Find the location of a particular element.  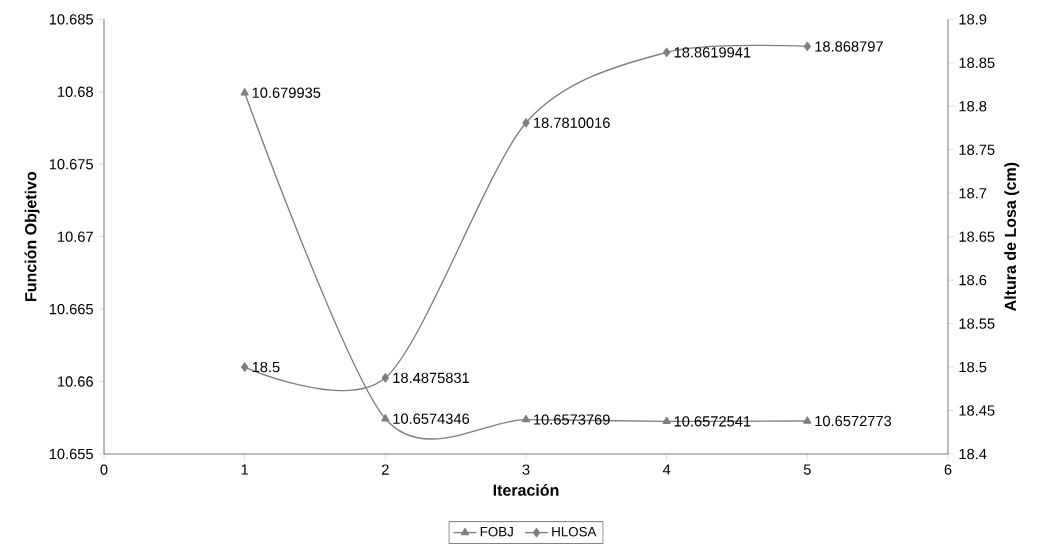

y2-tick-label: 18.85 is located at coordinates (977, 63).